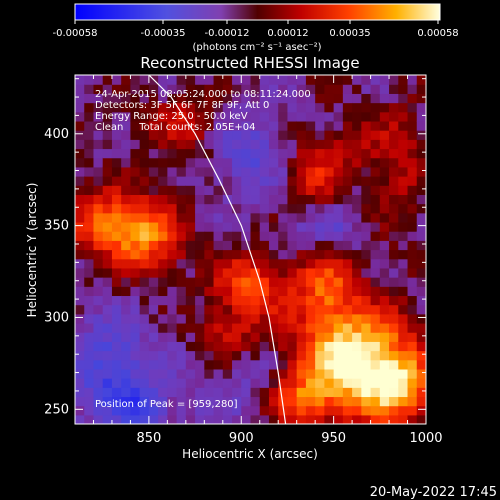 This screenshot has width=500, height=500. What do you see at coordinates (203, 94) in the screenshot?
I see `annotation-line: 24-Apr-2015 08:05:24.000 to 08:11:24.000` at bounding box center [203, 94].